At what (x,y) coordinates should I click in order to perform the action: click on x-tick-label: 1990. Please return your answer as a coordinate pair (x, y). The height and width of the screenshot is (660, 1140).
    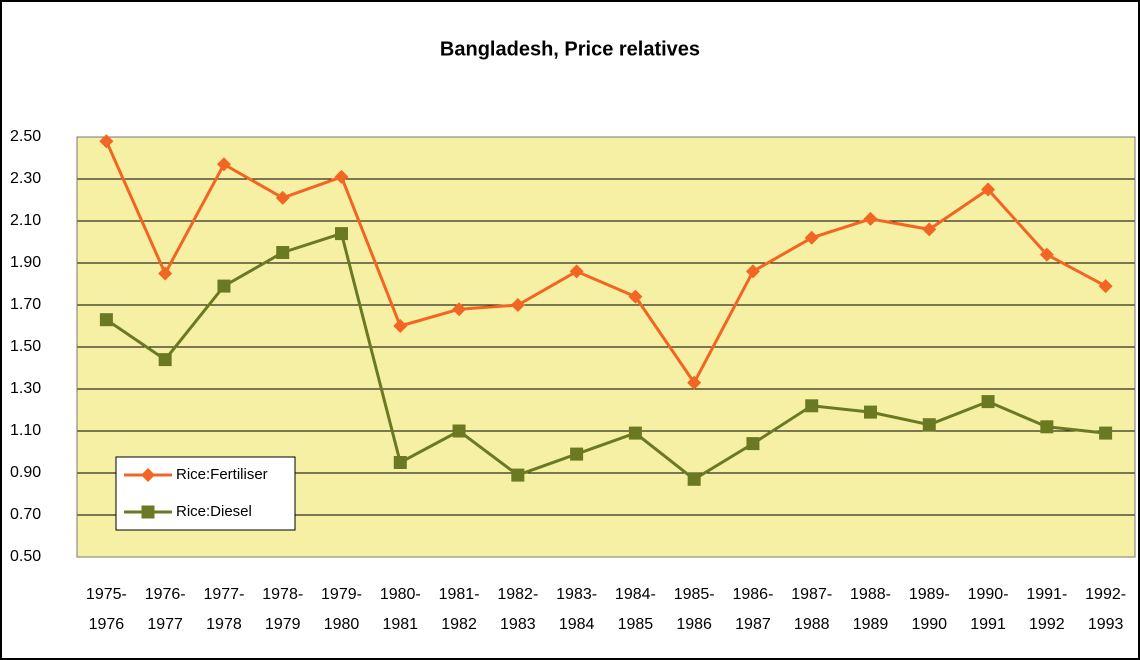
    Looking at the image, I should click on (929, 624).